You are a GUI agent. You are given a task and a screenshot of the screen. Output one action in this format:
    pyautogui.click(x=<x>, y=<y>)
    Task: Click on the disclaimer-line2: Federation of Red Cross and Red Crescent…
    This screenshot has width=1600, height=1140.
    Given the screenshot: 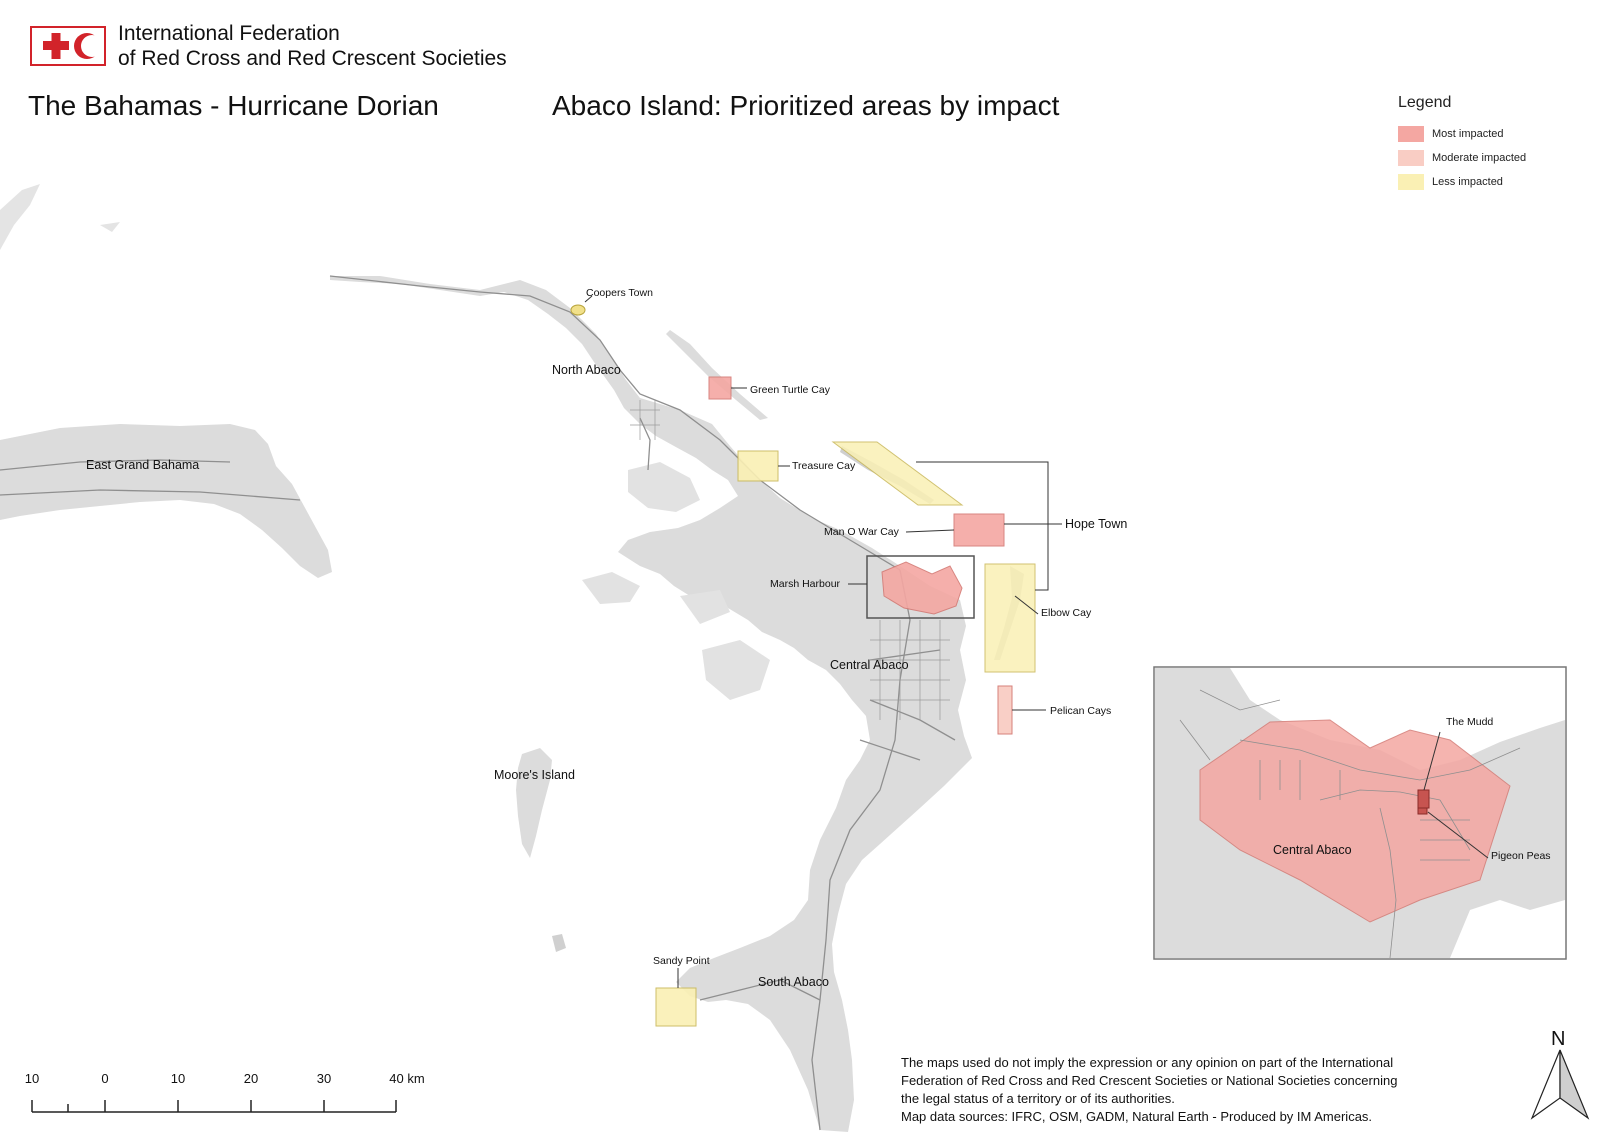 What is the action you would take?
    pyautogui.click(x=1149, y=1080)
    